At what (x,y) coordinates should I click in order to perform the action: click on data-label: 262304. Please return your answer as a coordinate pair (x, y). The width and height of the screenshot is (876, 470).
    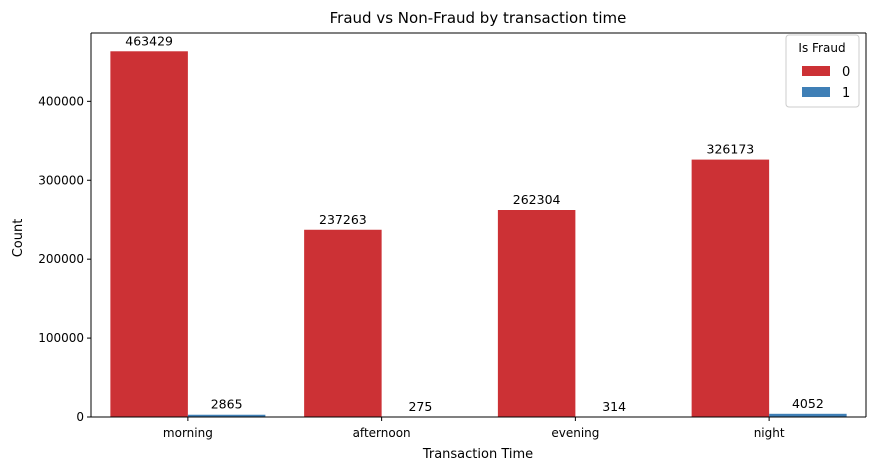
    Looking at the image, I should click on (537, 199).